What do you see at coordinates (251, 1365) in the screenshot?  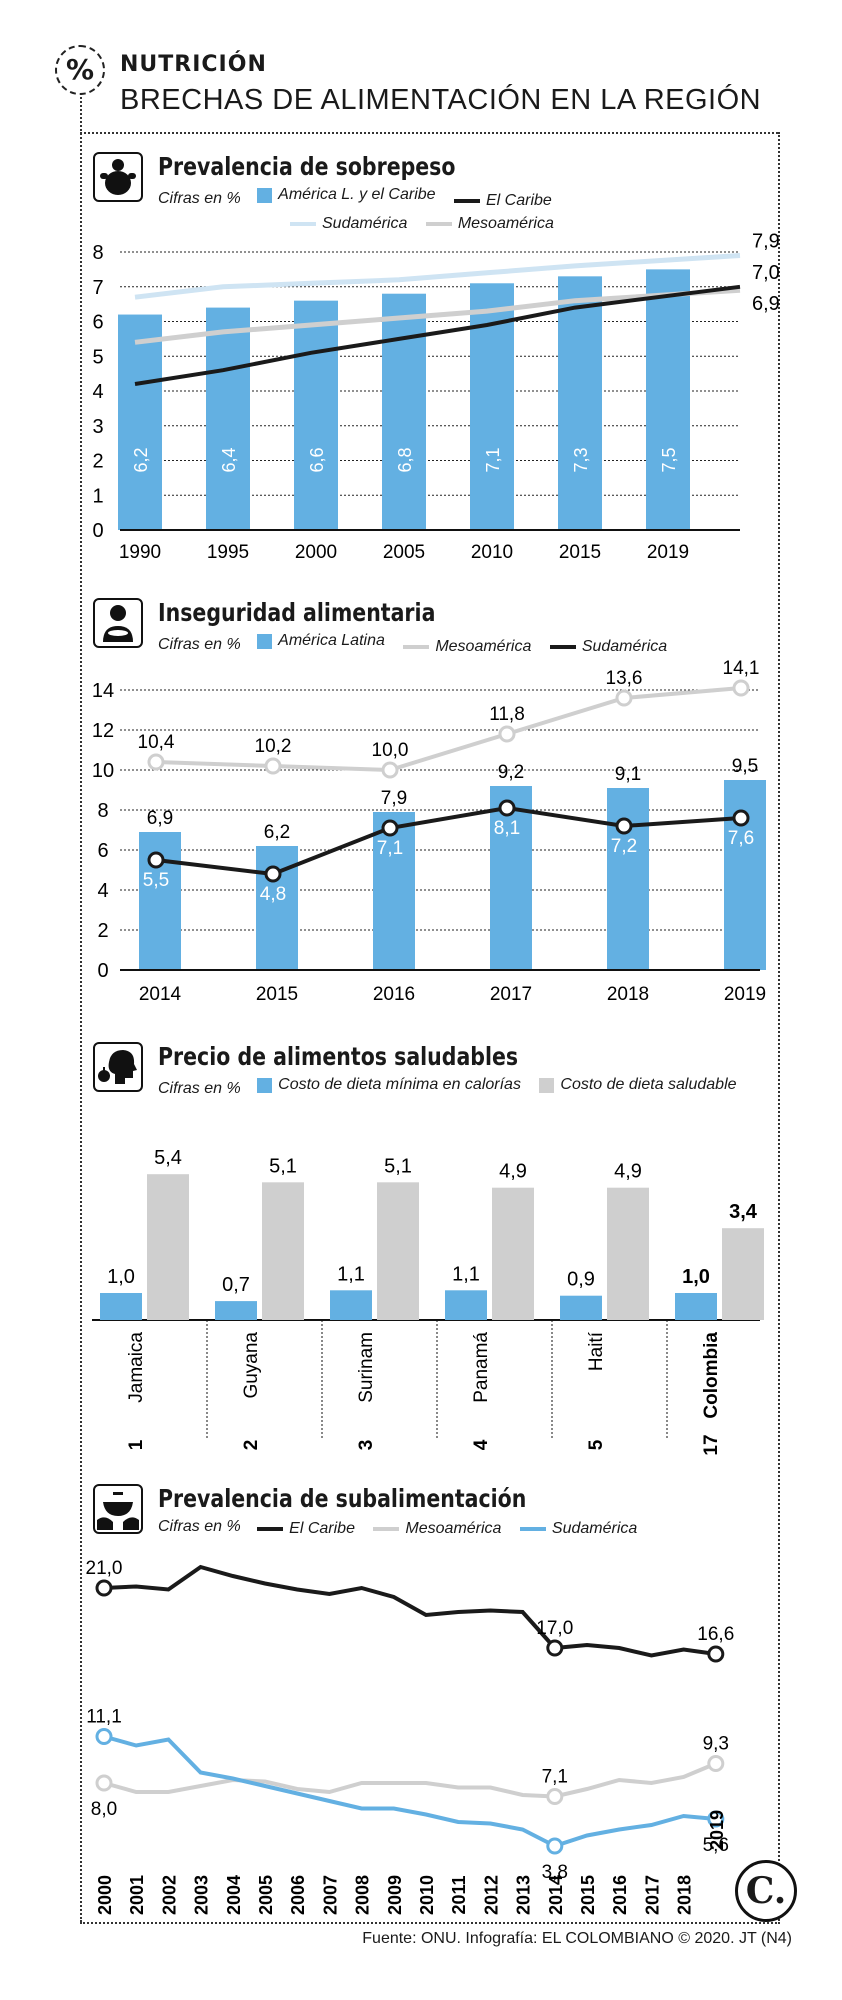 I see `country-label: Guyana` at bounding box center [251, 1365].